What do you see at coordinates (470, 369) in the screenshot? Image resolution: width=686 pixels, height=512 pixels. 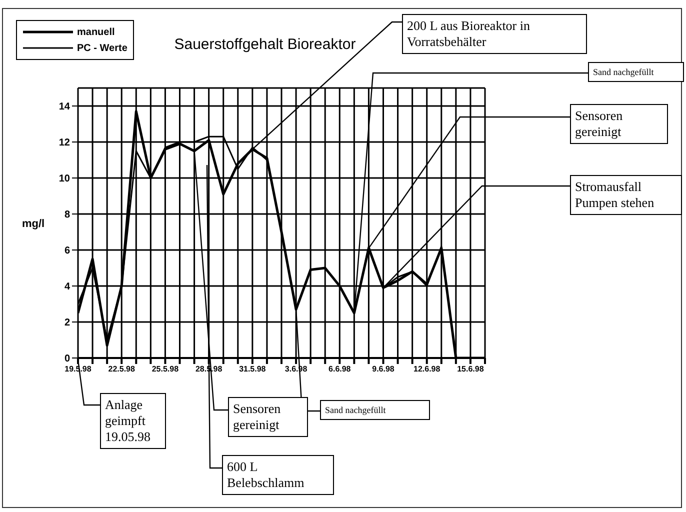 I see `x-tick-label: 15.6.98` at bounding box center [470, 369].